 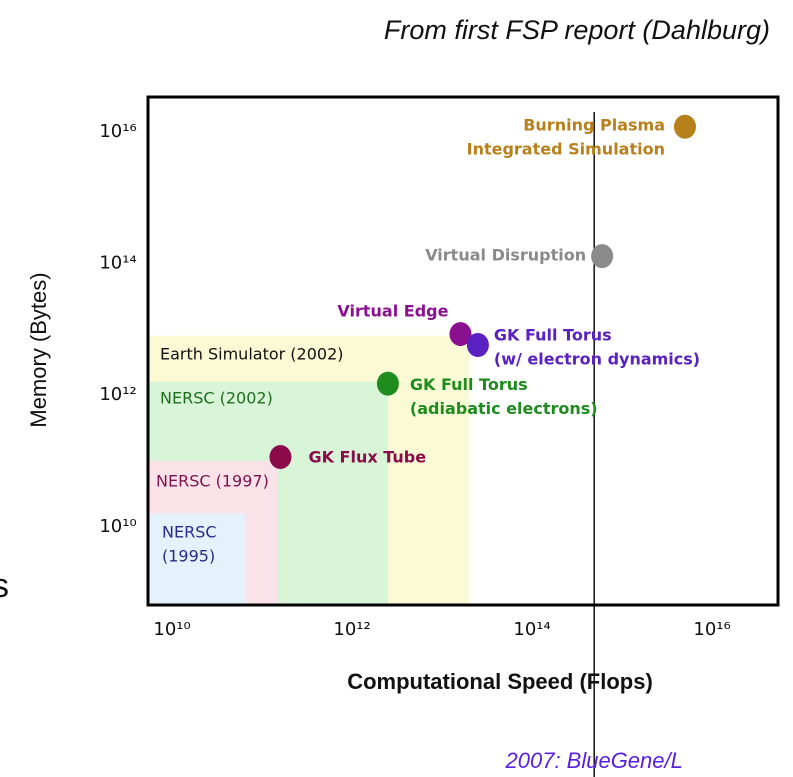 What do you see at coordinates (594, 760) in the screenshot?
I see `reference-label: 2007: BlueGene/L` at bounding box center [594, 760].